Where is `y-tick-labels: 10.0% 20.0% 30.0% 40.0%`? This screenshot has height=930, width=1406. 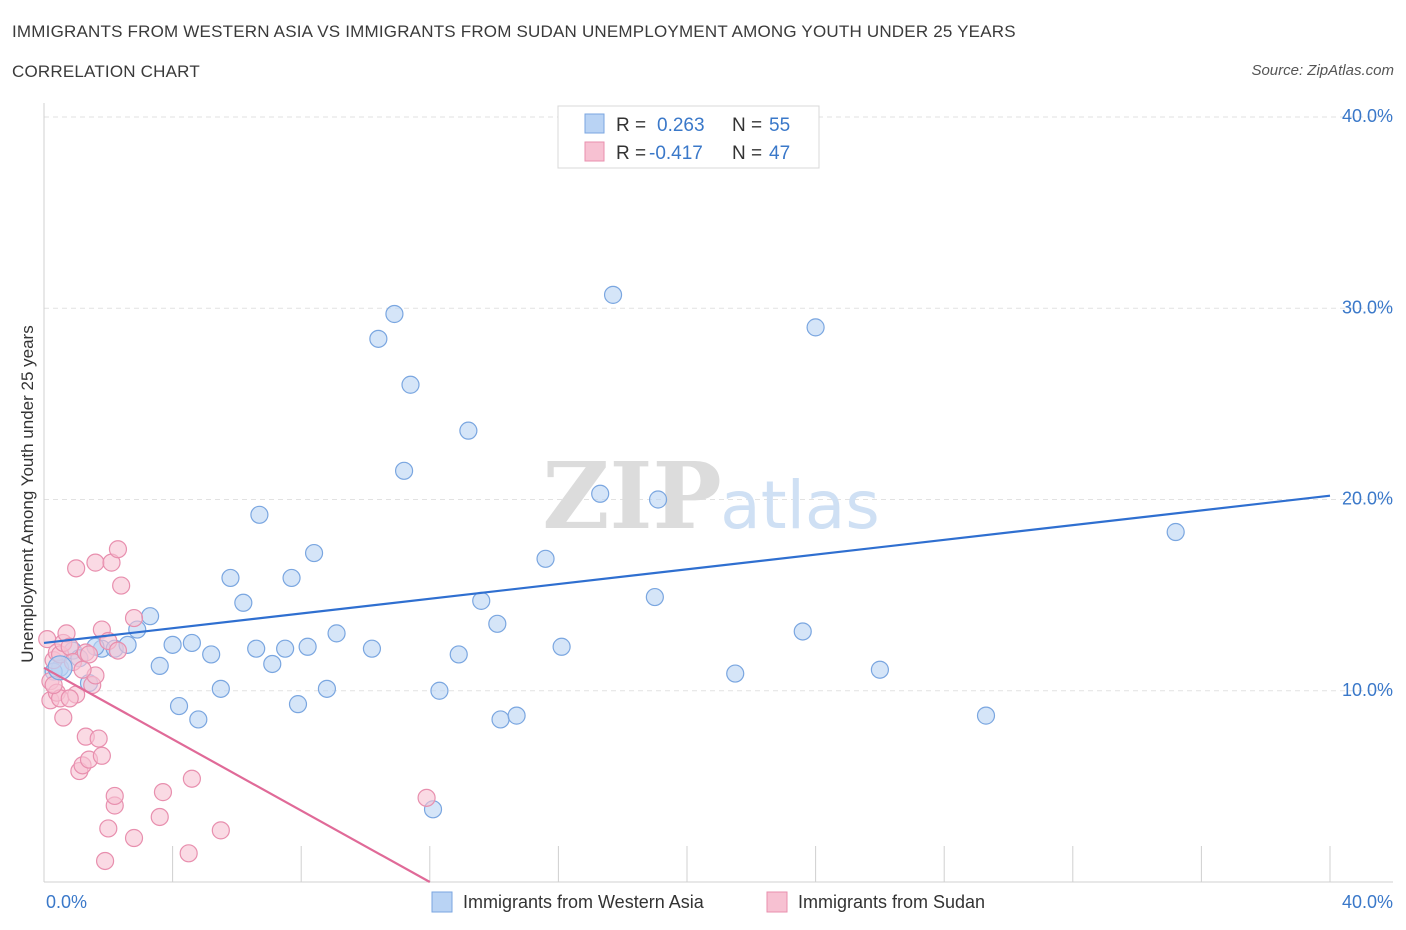
y-tick-labels: 10.0% 20.0% 30.0% 40.0% is located at coordinates (1367, 403).